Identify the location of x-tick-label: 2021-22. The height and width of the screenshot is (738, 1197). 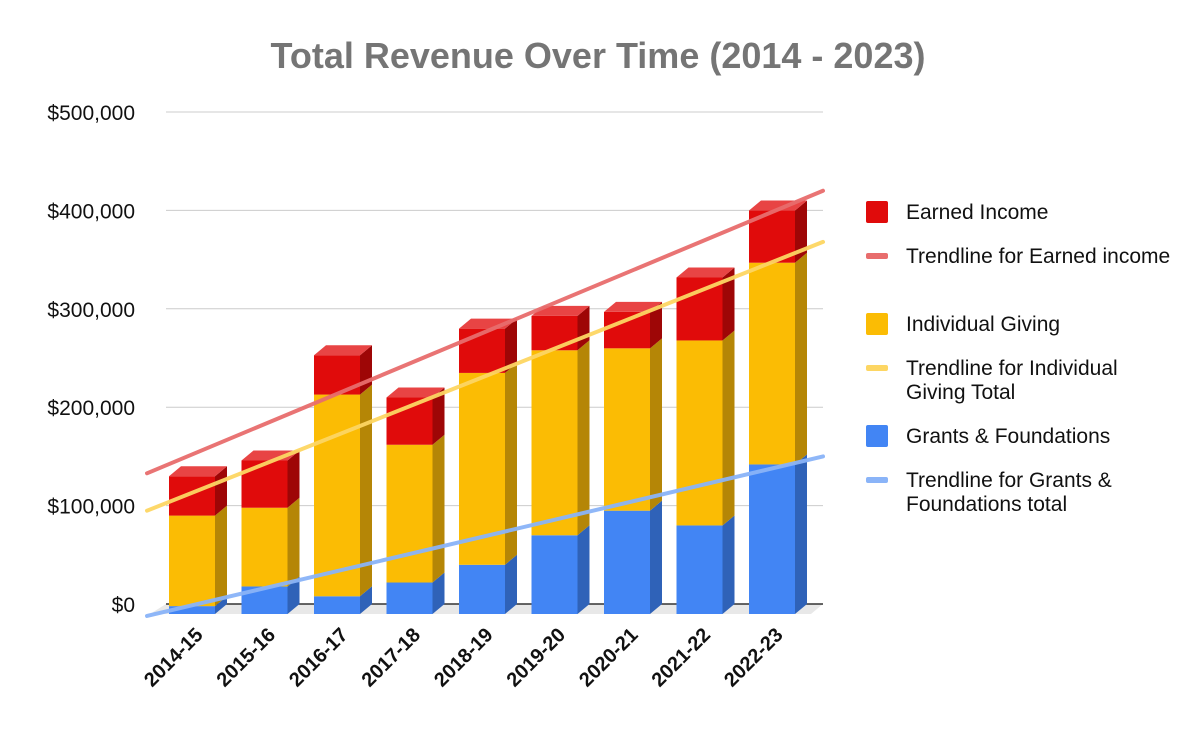
(681, 657).